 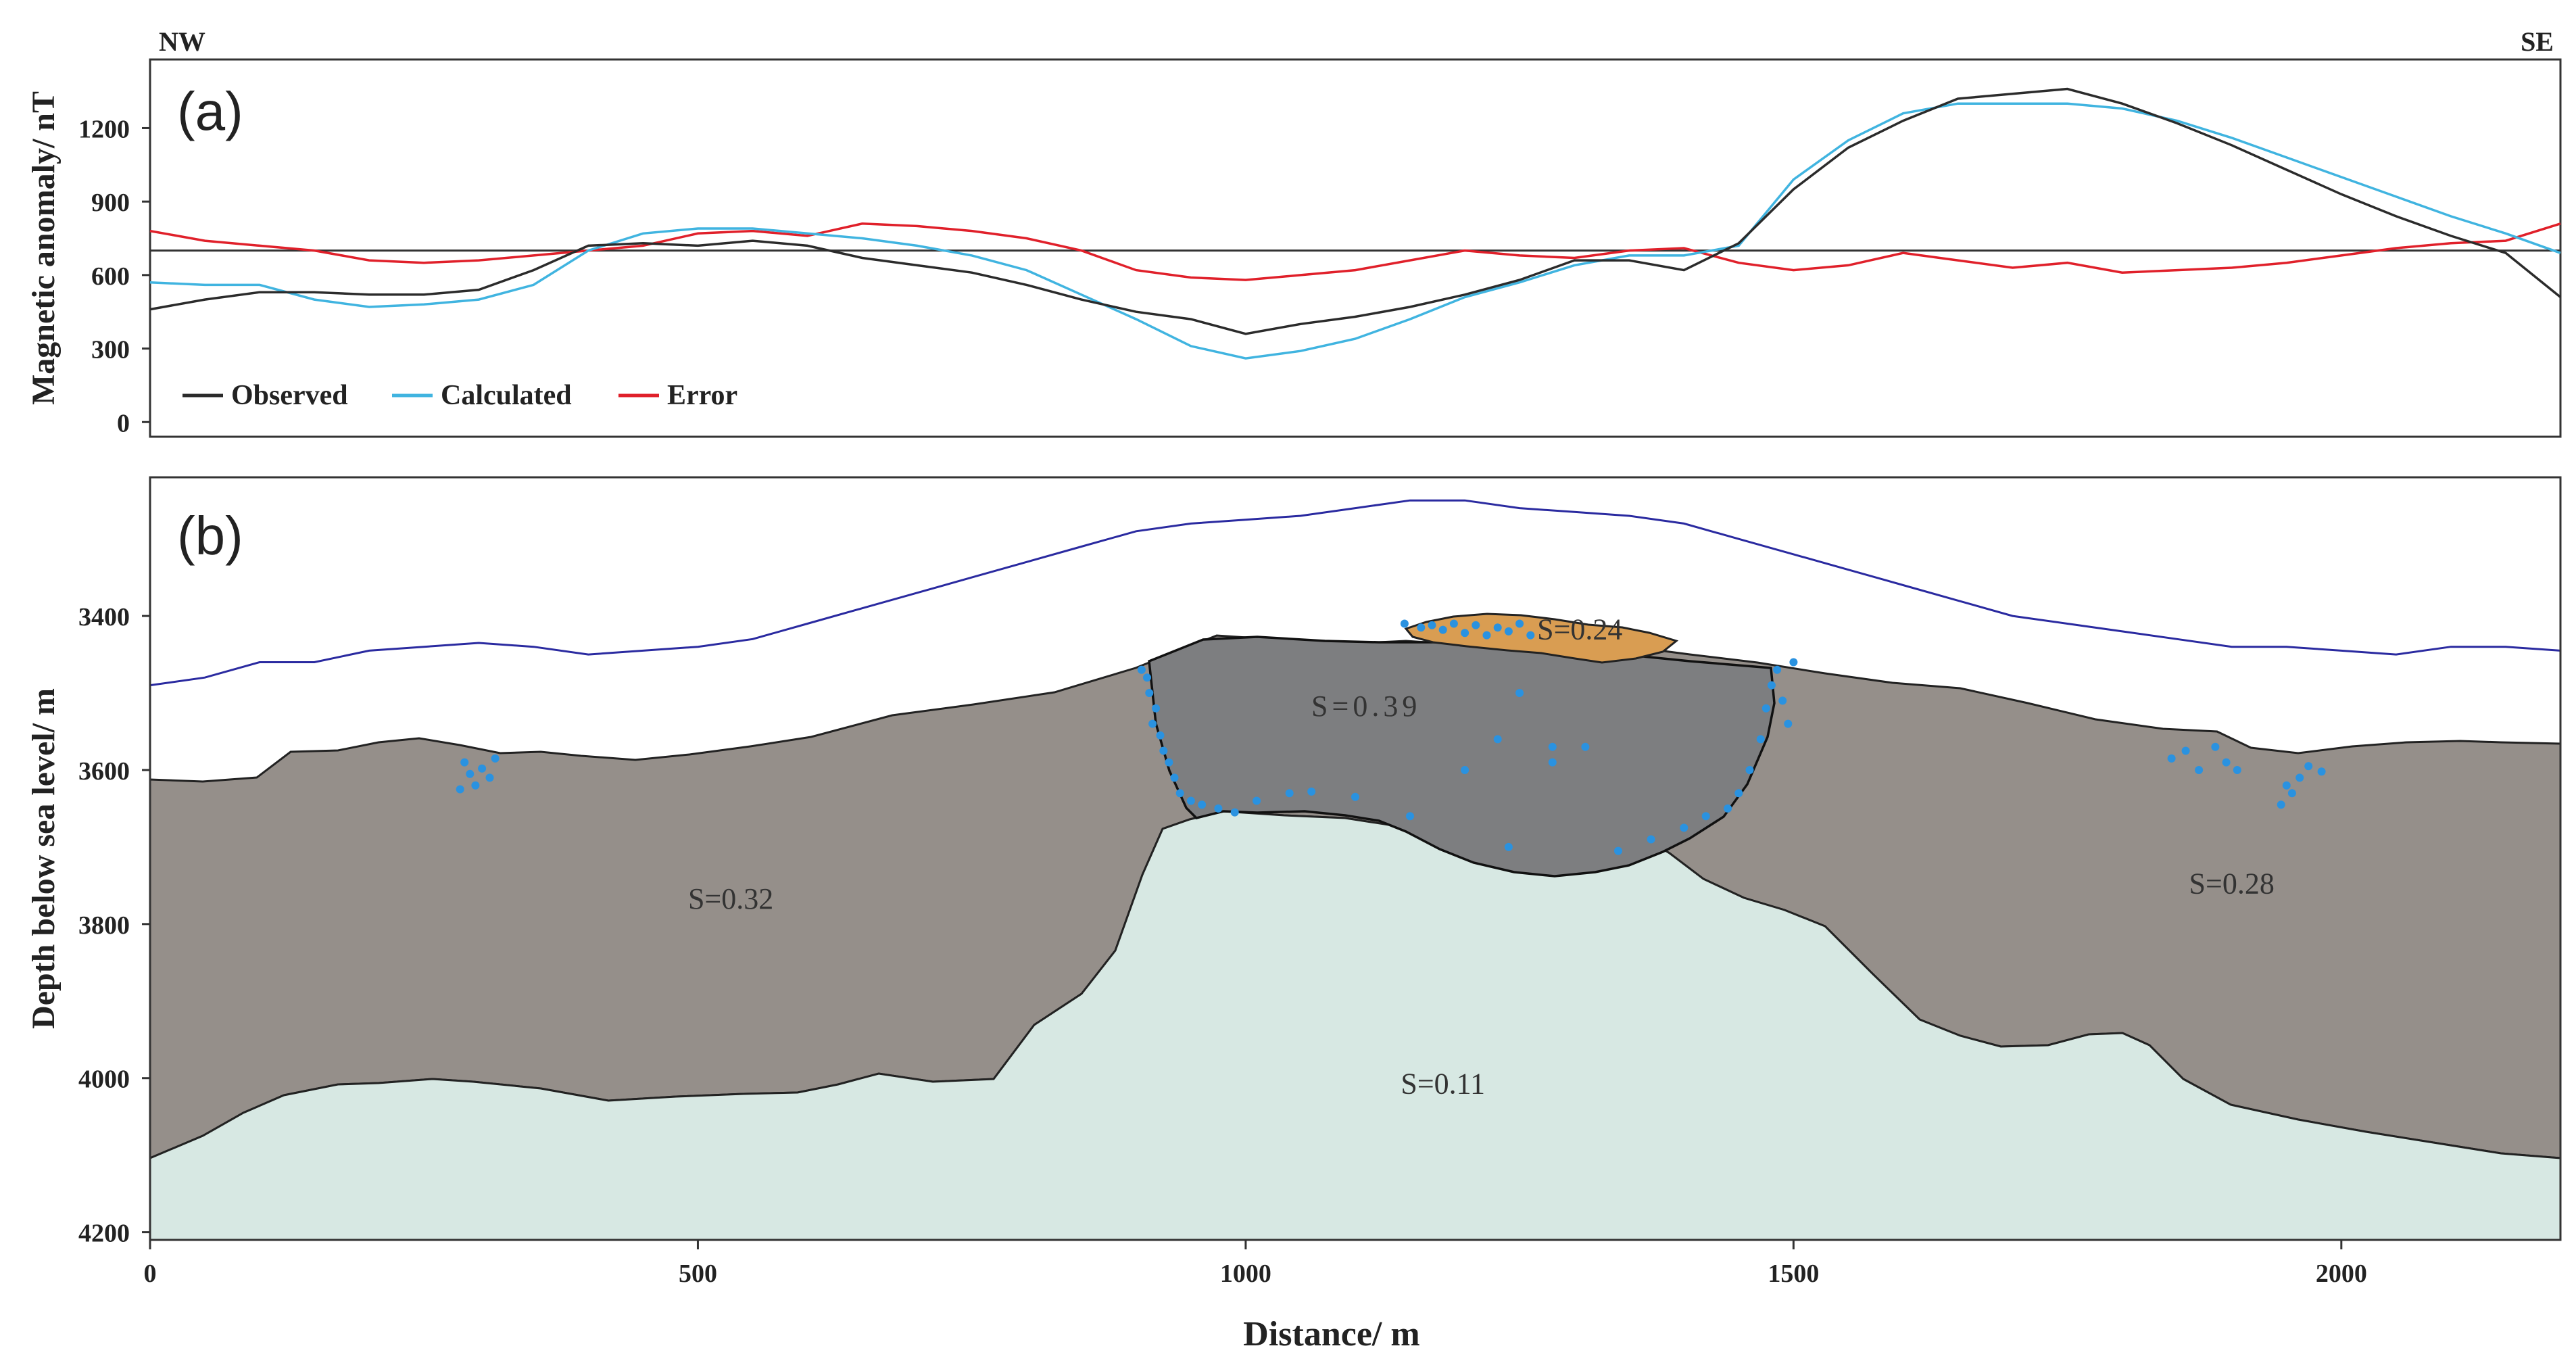 I want to click on surface-line, so click(x=1355, y=593).